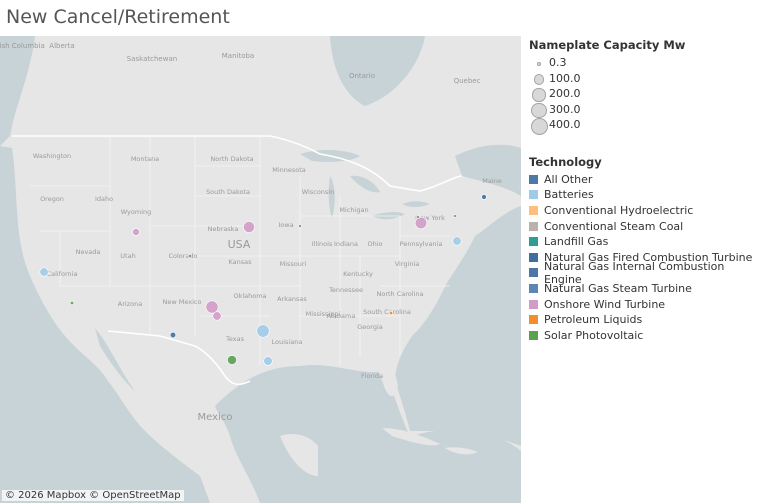  What do you see at coordinates (341, 316) in the screenshot?
I see `state-label: Alabama` at bounding box center [341, 316].